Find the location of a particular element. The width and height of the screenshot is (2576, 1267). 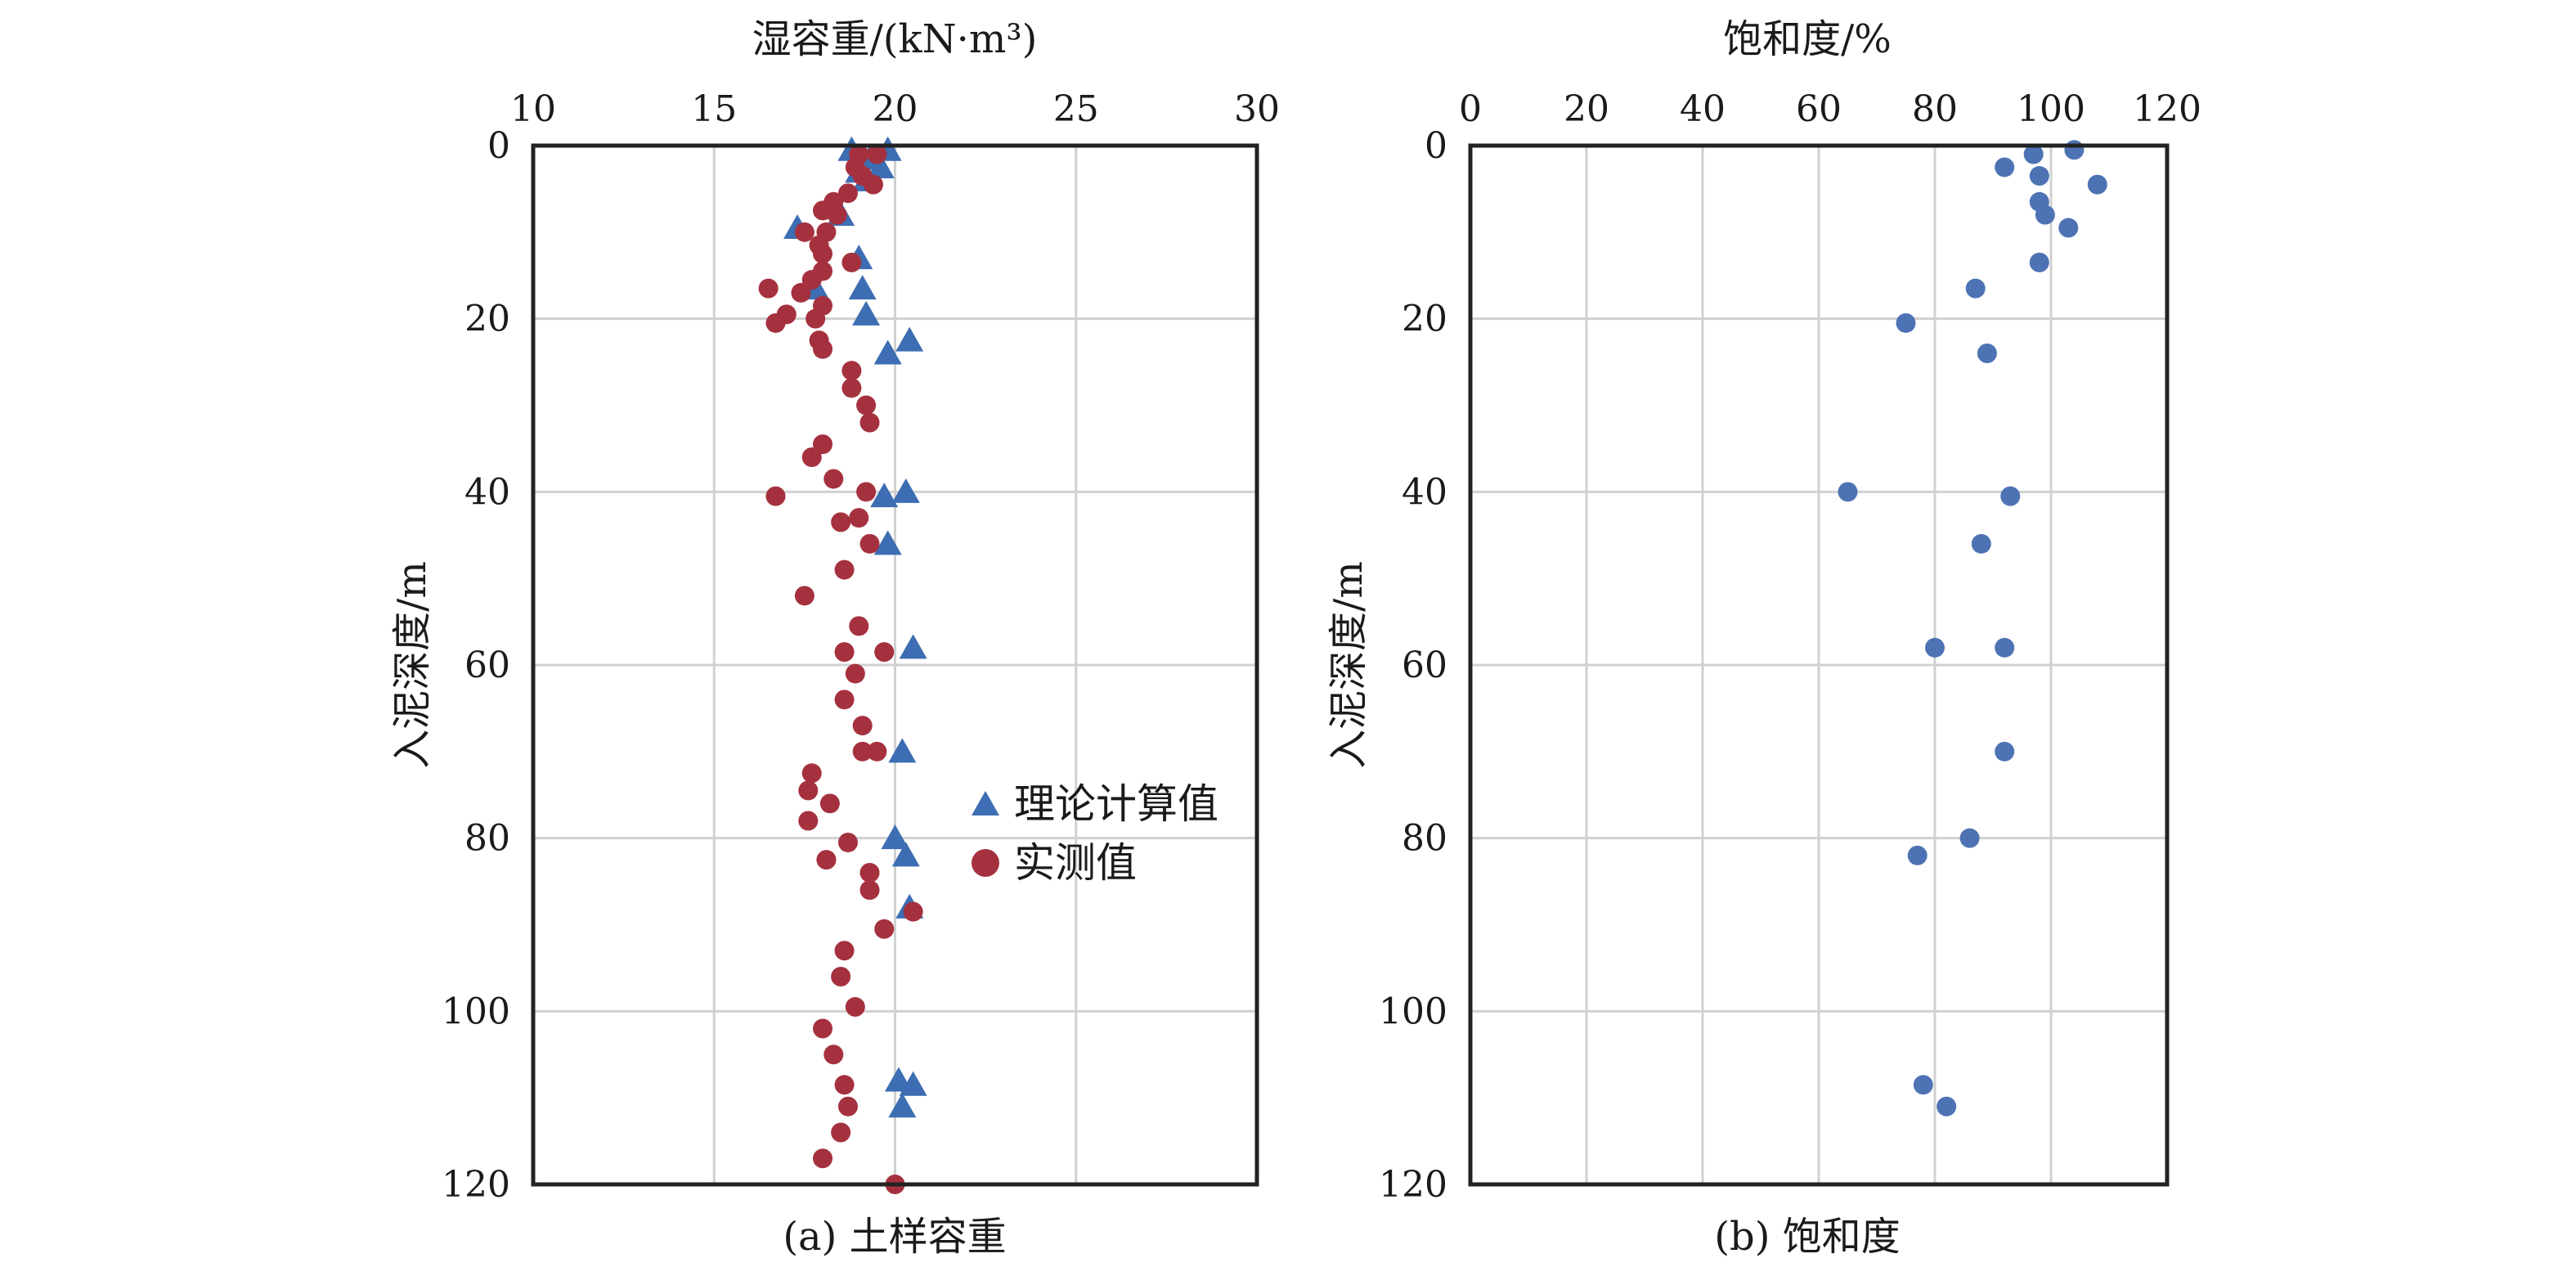

panel-b-caption: (b) 饱和度 is located at coordinates (1807, 1237).